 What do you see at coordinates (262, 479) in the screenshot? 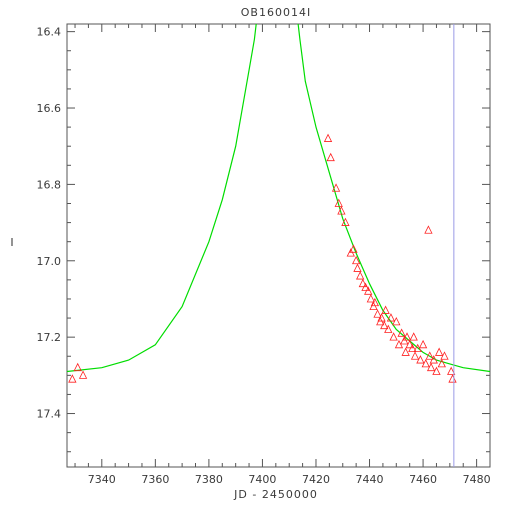
I see `x-tick-label: 7400` at bounding box center [262, 479].